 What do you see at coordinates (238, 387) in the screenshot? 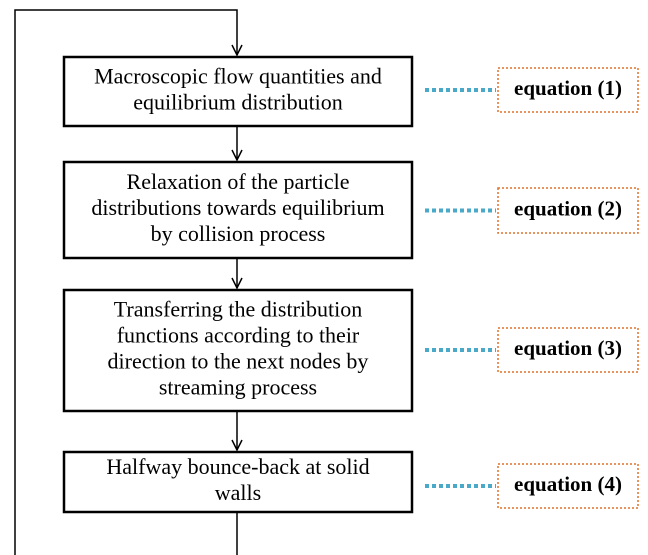
I see `process-text: streaming process` at bounding box center [238, 387].